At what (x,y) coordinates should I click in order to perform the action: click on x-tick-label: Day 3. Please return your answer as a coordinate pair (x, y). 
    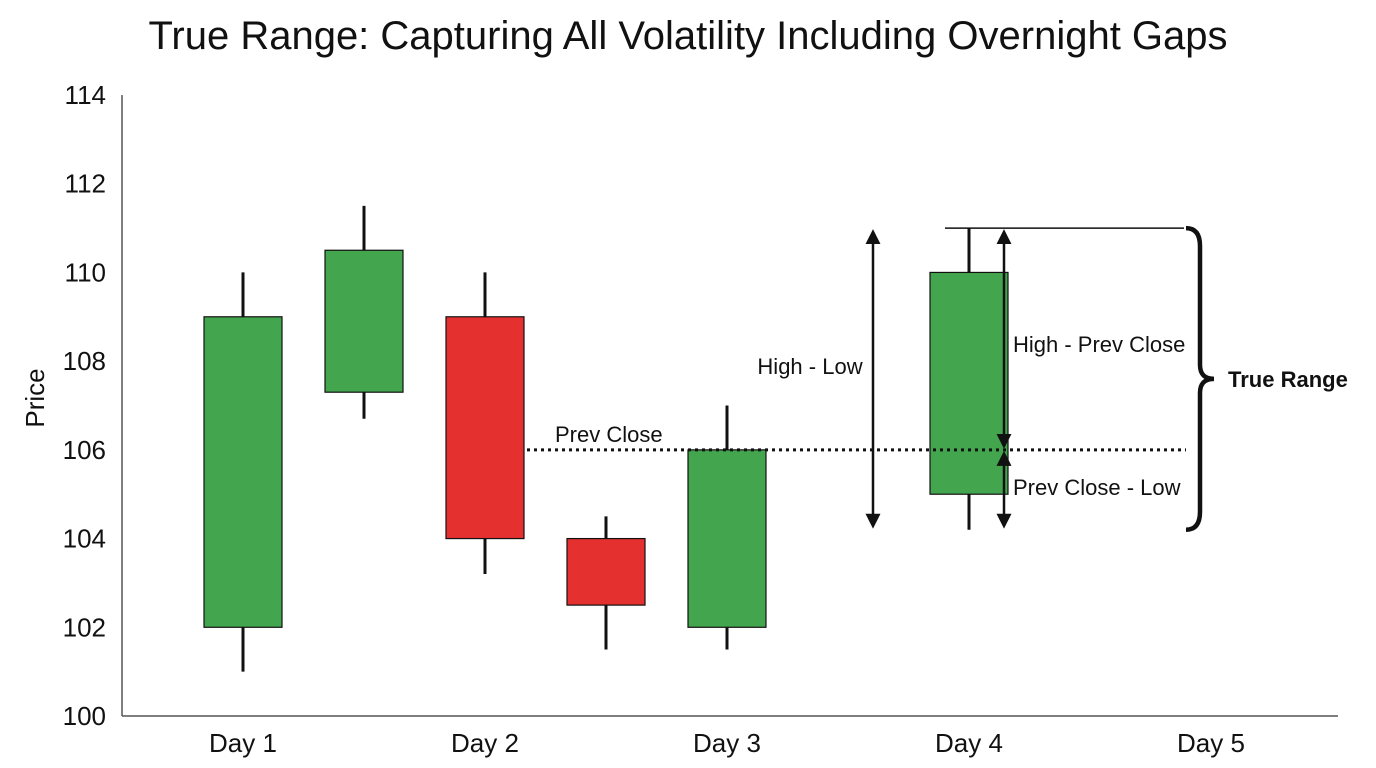
    Looking at the image, I should click on (727, 743).